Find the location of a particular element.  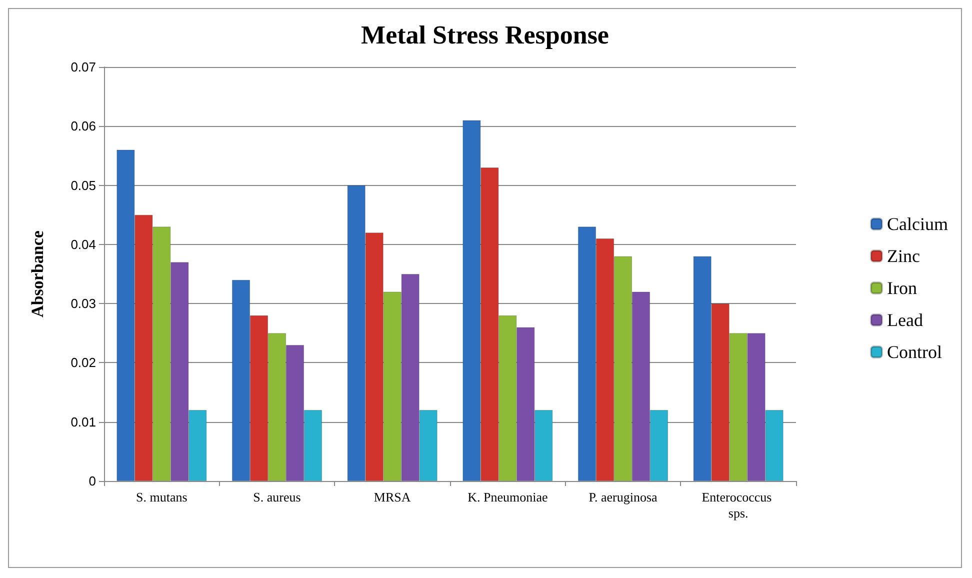

y-axis-title: Absorbance is located at coordinates (37, 274).